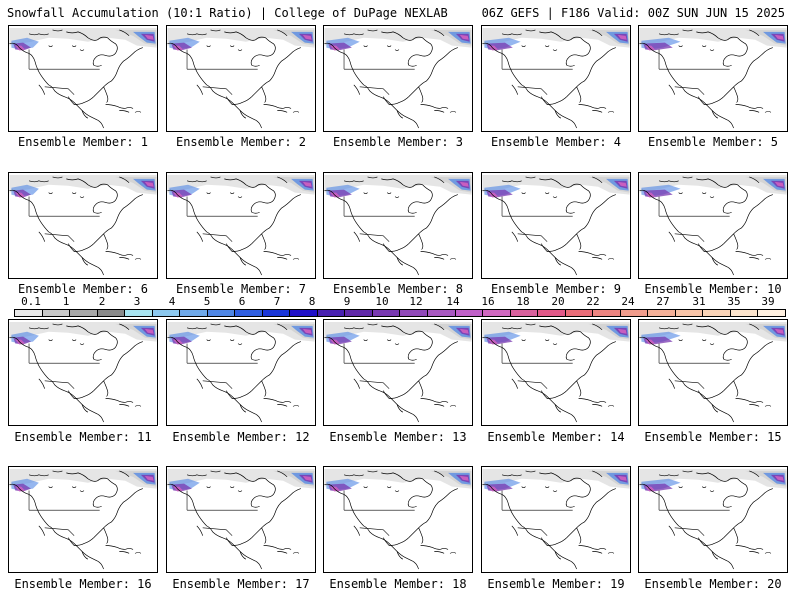 The image size is (800, 600). I want to click on colorbar-tick-label: 4, so click(172, 301).